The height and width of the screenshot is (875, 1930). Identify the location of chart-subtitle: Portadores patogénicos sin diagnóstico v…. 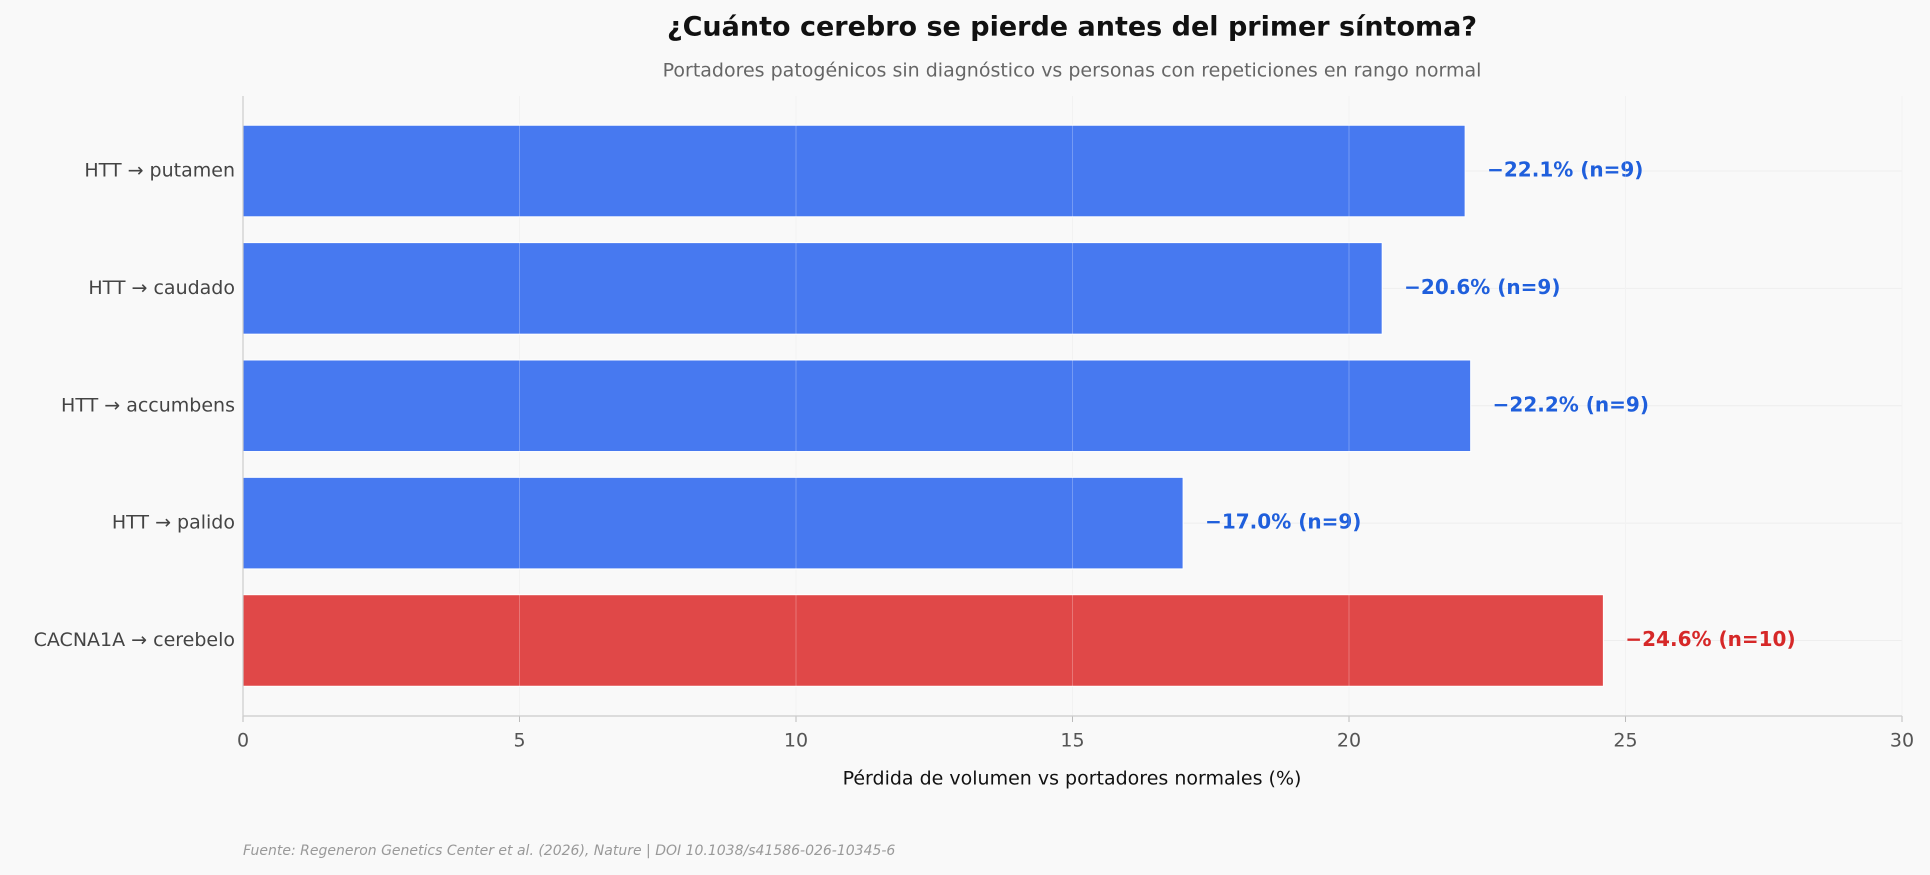
(1072, 71).